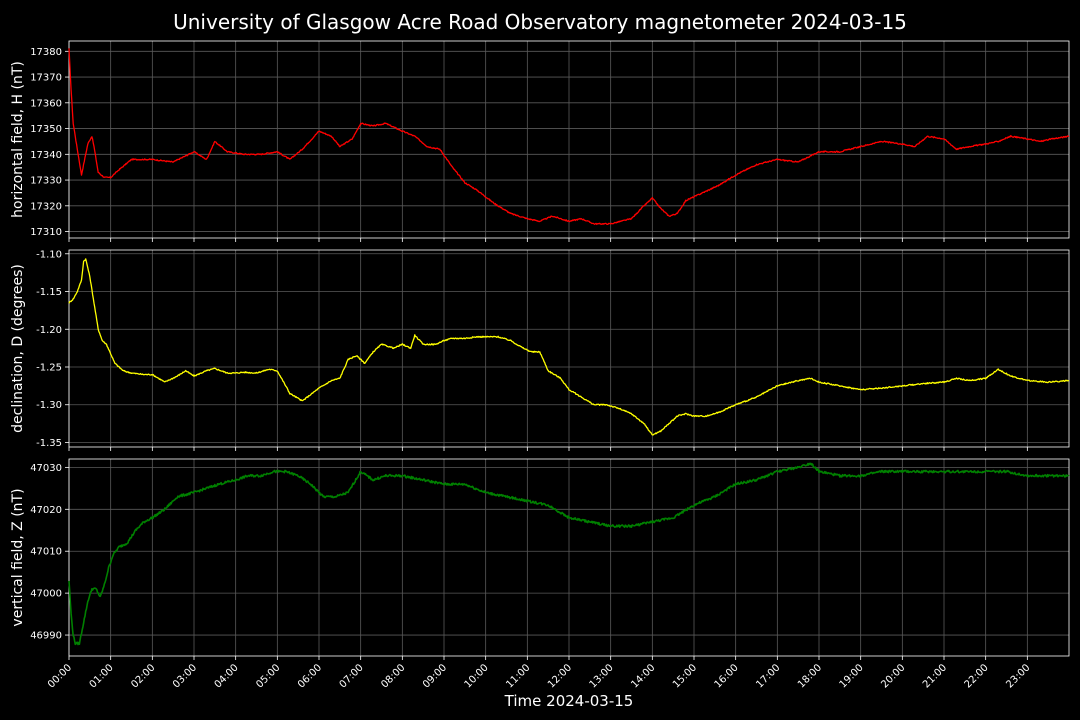 The height and width of the screenshot is (720, 1080). What do you see at coordinates (268, 676) in the screenshot?
I see `x-tick-label: 05:00` at bounding box center [268, 676].